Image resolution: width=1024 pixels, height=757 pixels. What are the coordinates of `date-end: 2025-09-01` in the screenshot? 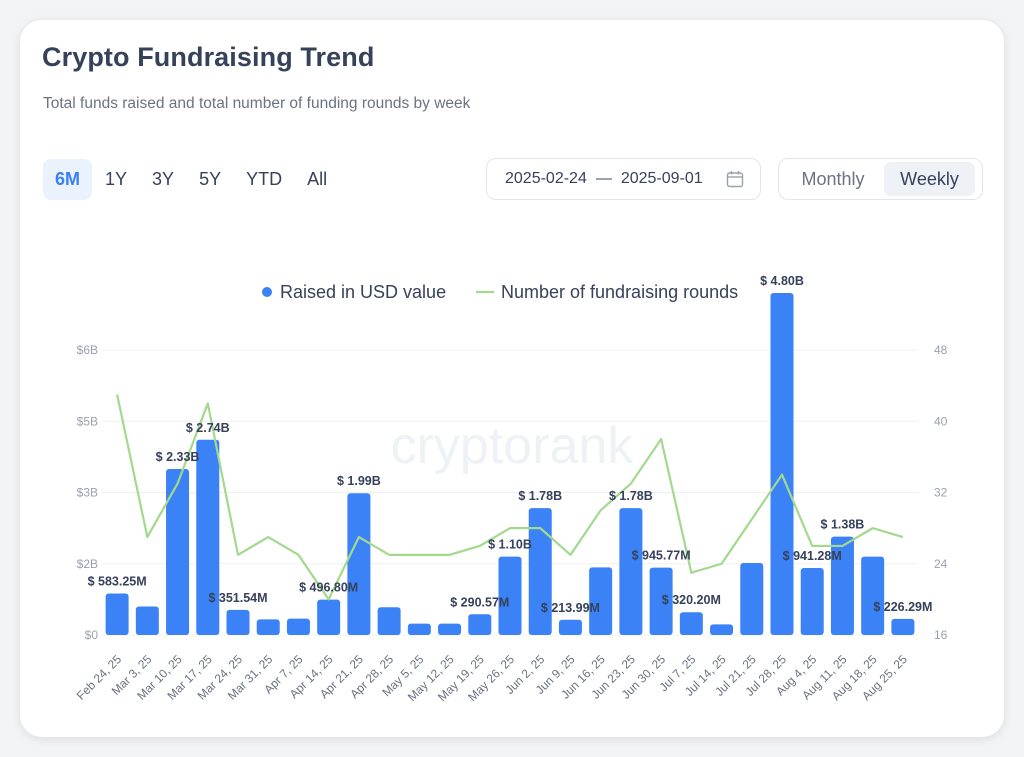 It's located at (661, 178).